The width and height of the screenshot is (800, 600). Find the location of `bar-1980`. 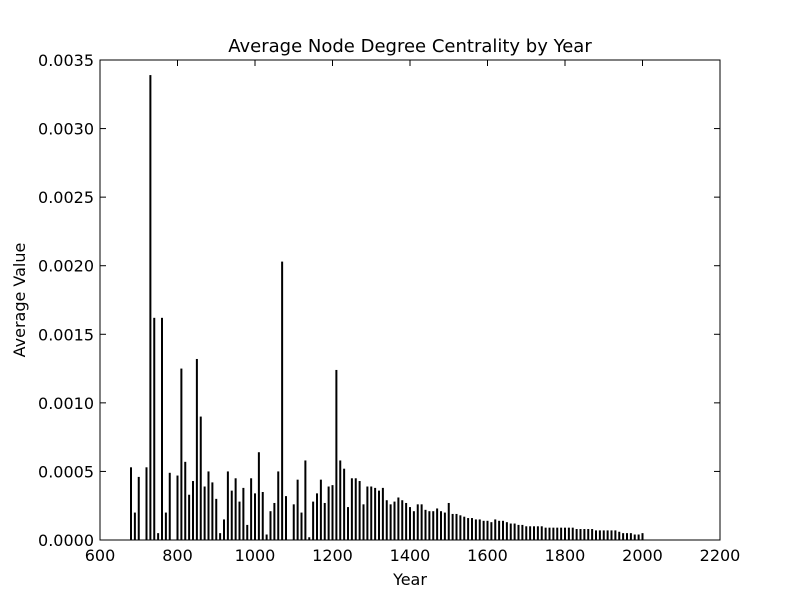

bar-1980 is located at coordinates (634, 537).